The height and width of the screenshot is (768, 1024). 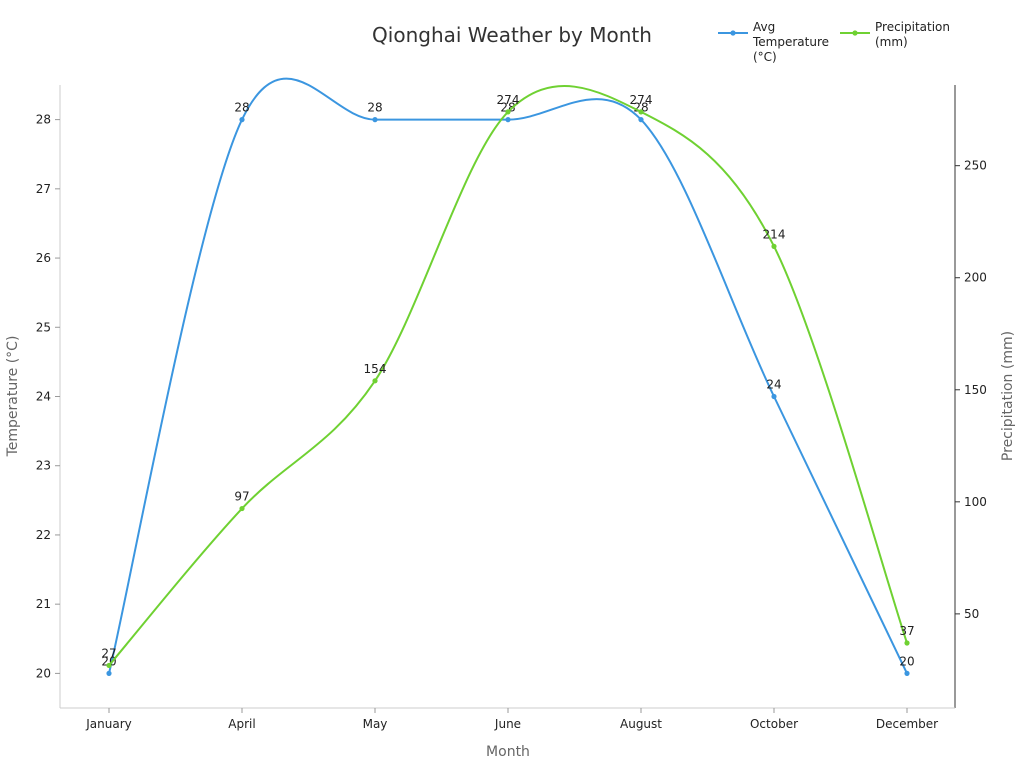 What do you see at coordinates (774, 724) in the screenshot?
I see `x-tick-label: October` at bounding box center [774, 724].